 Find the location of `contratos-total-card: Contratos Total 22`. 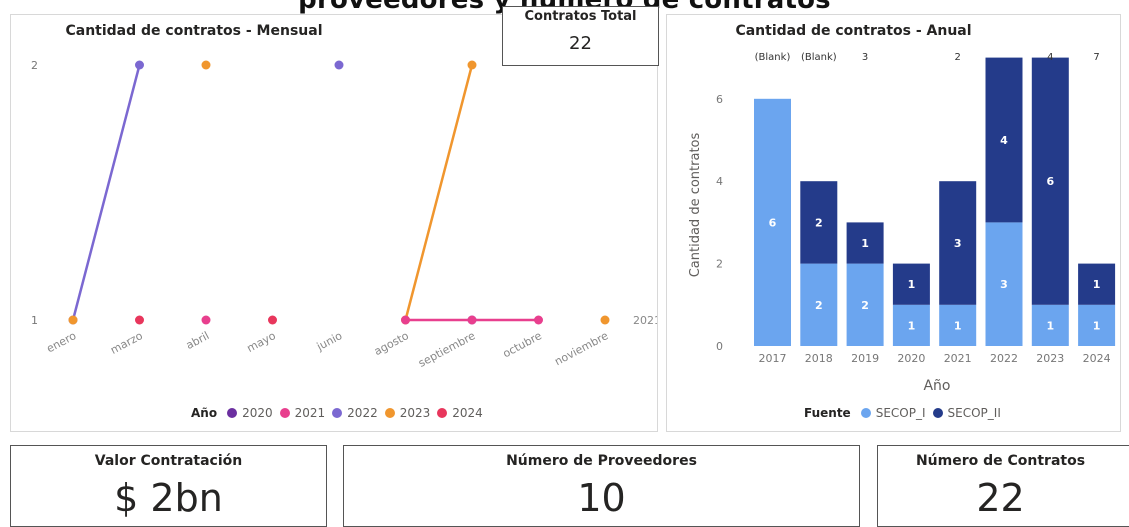

contratos-total-card: Contratos Total 22 is located at coordinates (580, 36).